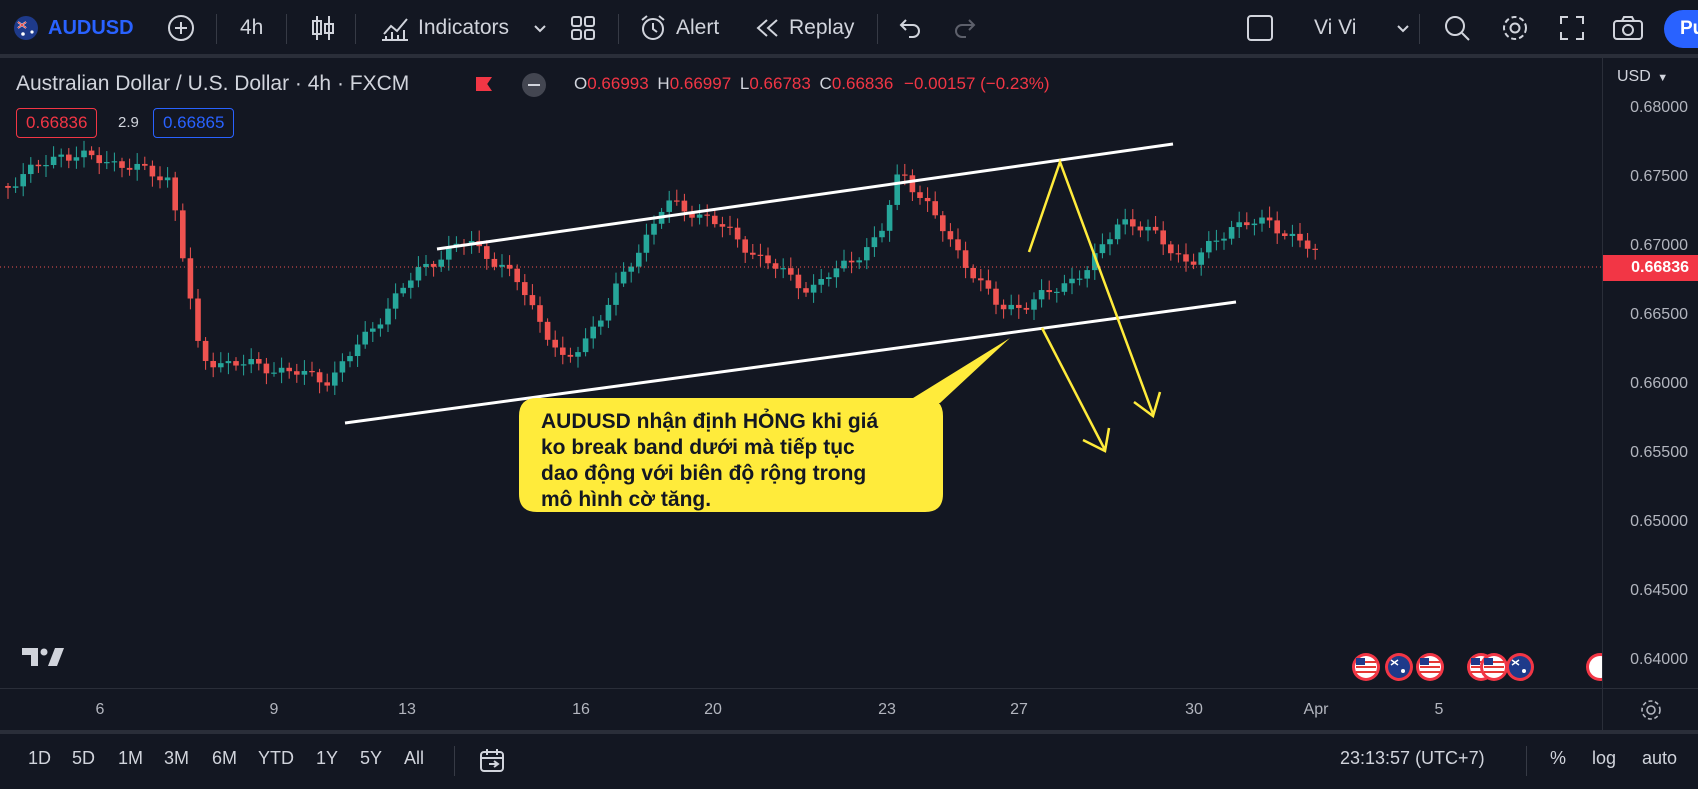 The width and height of the screenshot is (1698, 789). I want to click on axis-settings-button, so click(1650, 709).